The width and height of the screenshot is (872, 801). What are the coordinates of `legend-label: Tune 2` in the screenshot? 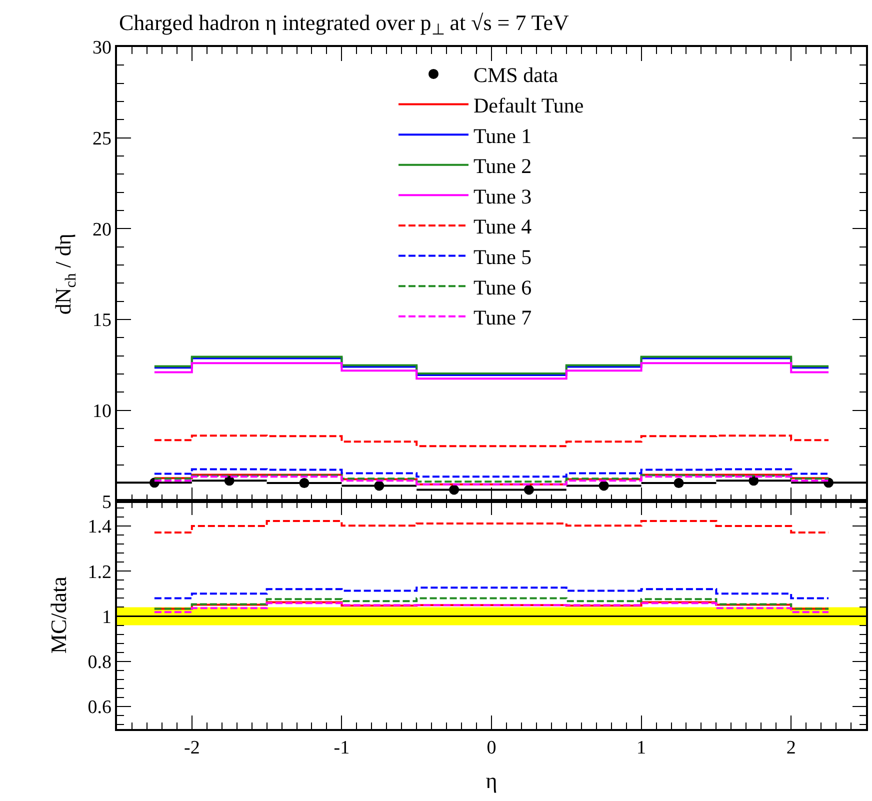 It's located at (503, 166).